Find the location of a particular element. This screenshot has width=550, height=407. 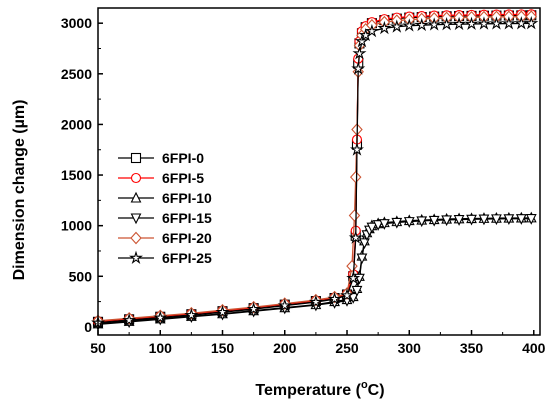

x-axis-title: Temperature (oC) is located at coordinates (319, 389).